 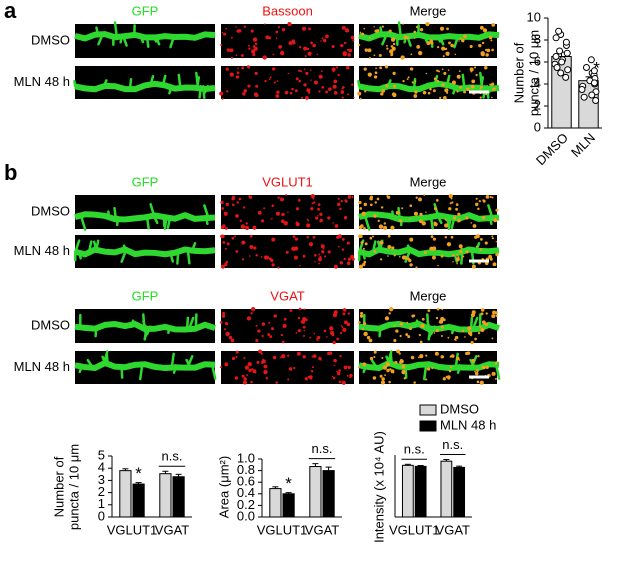 I want to click on column-header: Merge, so click(x=428, y=295).